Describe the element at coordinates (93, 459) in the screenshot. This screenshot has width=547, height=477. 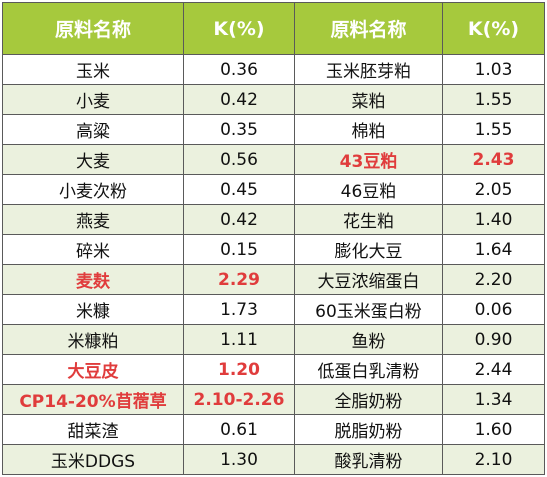
I see `left-ingredient-name: 玉米DDGS` at that location.